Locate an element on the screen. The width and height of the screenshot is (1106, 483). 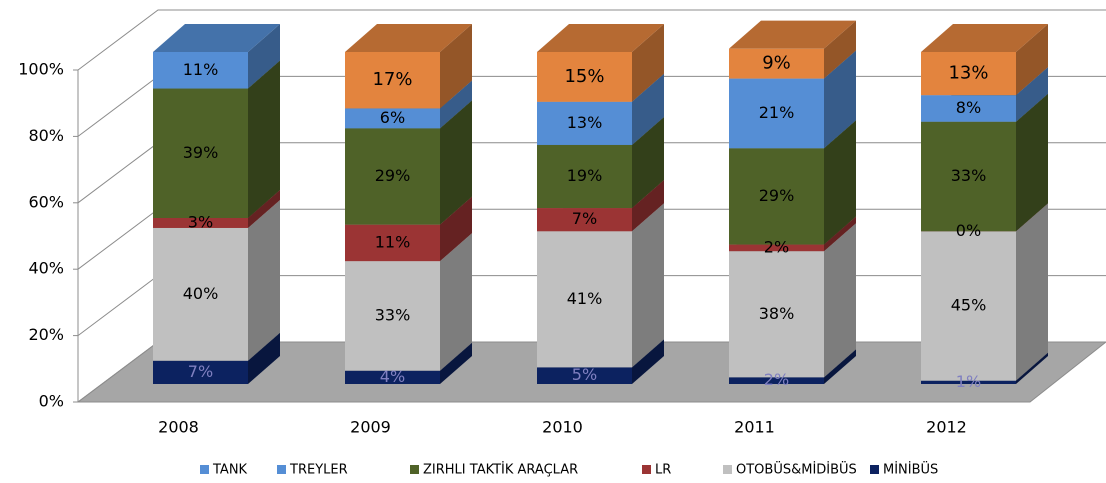
data-label: 38% is located at coordinates (777, 313).